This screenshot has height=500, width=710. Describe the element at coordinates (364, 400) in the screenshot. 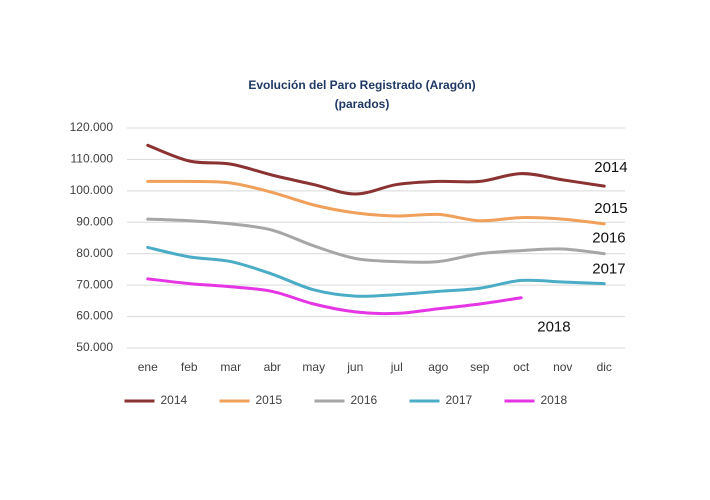

I see `legend-label: 2016` at that location.